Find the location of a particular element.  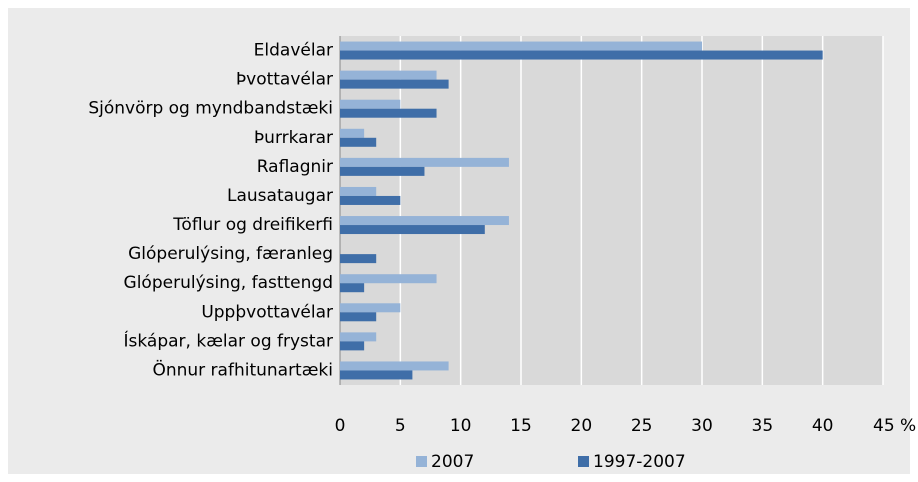

y-tick-label: Uppþvottavélar is located at coordinates (267, 312).